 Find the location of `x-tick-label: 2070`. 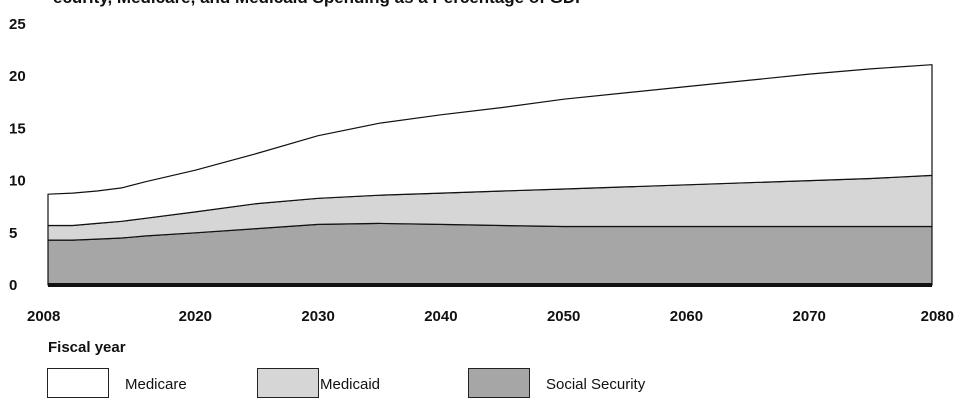

x-tick-label: 2070 is located at coordinates (809, 316).